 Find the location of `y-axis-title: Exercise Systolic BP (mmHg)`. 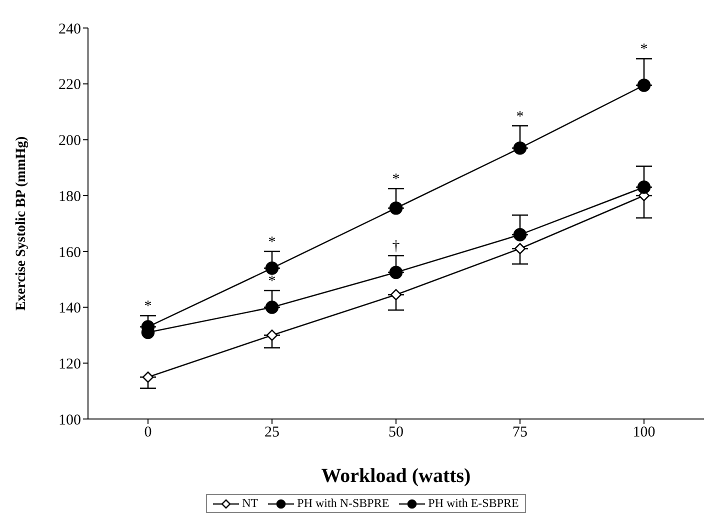

y-axis-title: Exercise Systolic BP (mmHg) is located at coordinates (21, 223).